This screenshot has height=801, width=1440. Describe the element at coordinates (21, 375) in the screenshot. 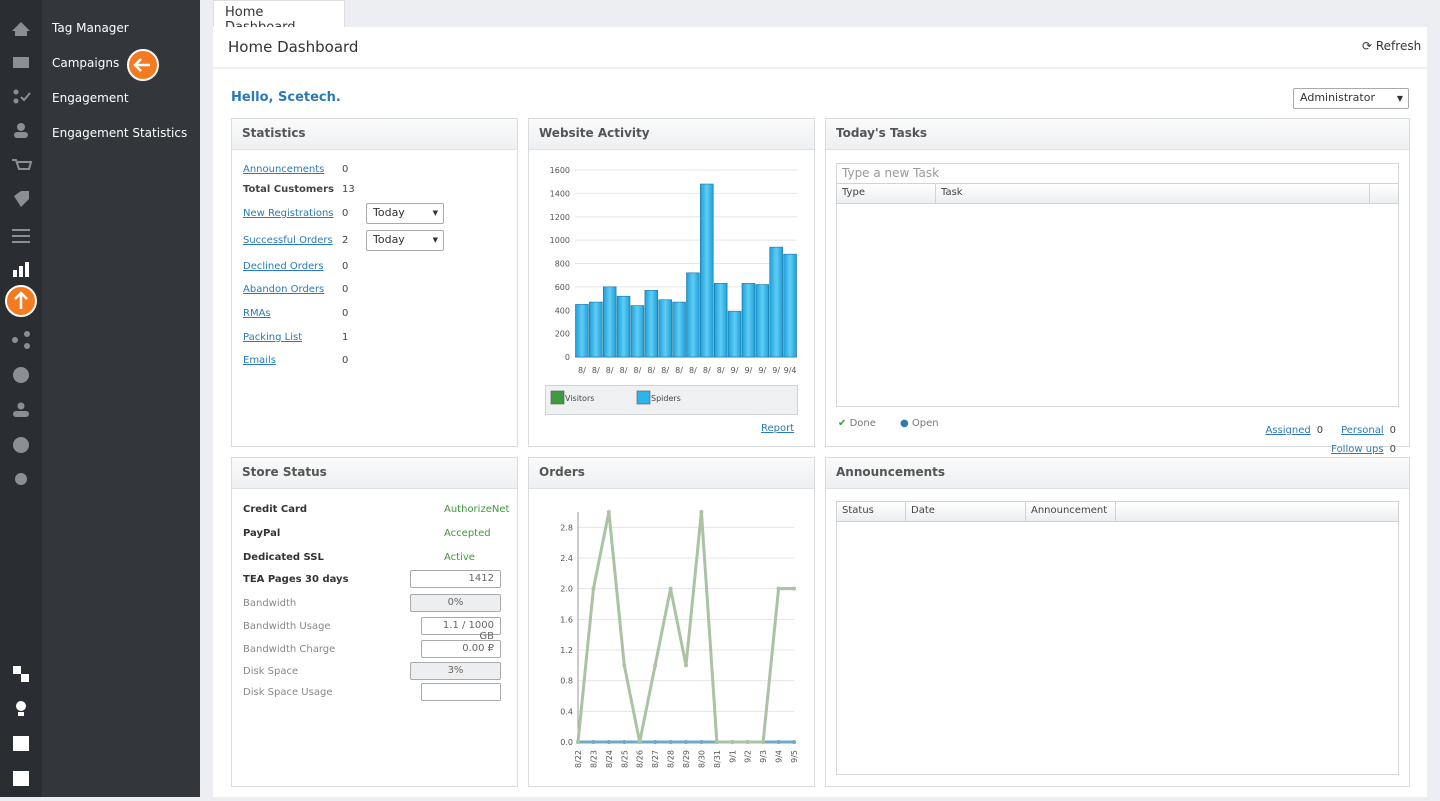

I see `pie-icon` at that location.